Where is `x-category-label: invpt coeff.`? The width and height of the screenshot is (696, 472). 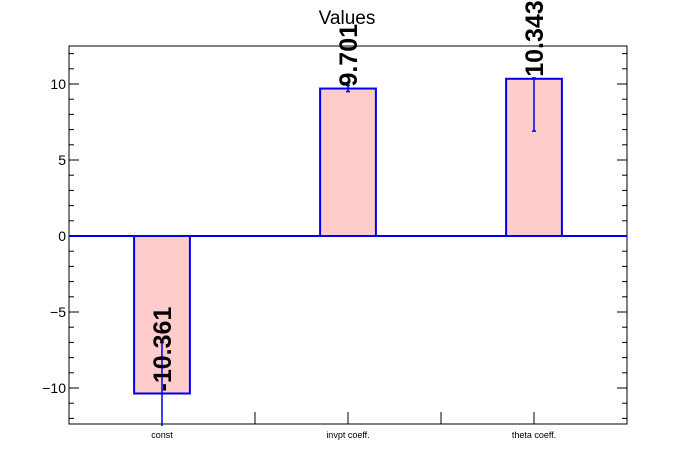 x-category-label: invpt coeff. is located at coordinates (347, 435).